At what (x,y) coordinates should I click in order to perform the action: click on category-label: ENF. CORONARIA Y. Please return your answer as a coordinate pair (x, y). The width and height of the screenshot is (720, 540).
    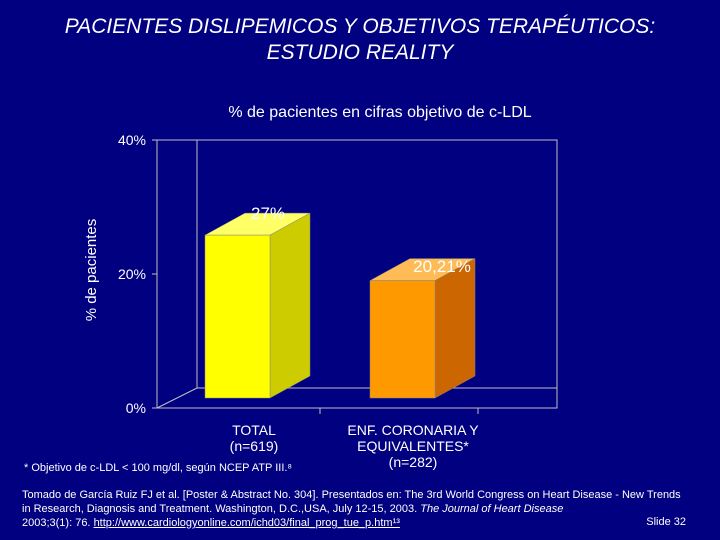
    Looking at the image, I should click on (413, 430).